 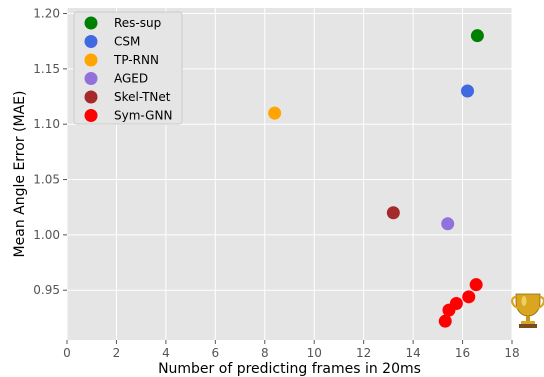 I want to click on legend-box, so click(x=128, y=68).